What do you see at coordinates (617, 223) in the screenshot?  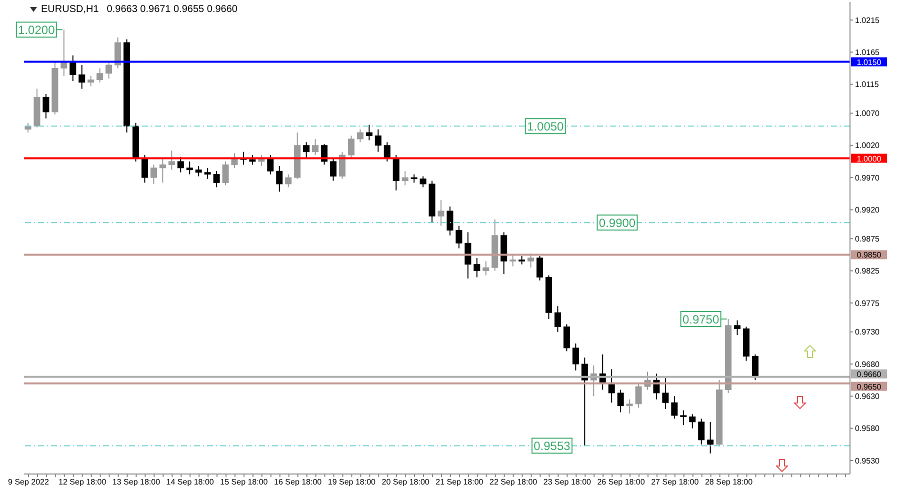 I see `ref-line-label: 0.9900` at bounding box center [617, 223].